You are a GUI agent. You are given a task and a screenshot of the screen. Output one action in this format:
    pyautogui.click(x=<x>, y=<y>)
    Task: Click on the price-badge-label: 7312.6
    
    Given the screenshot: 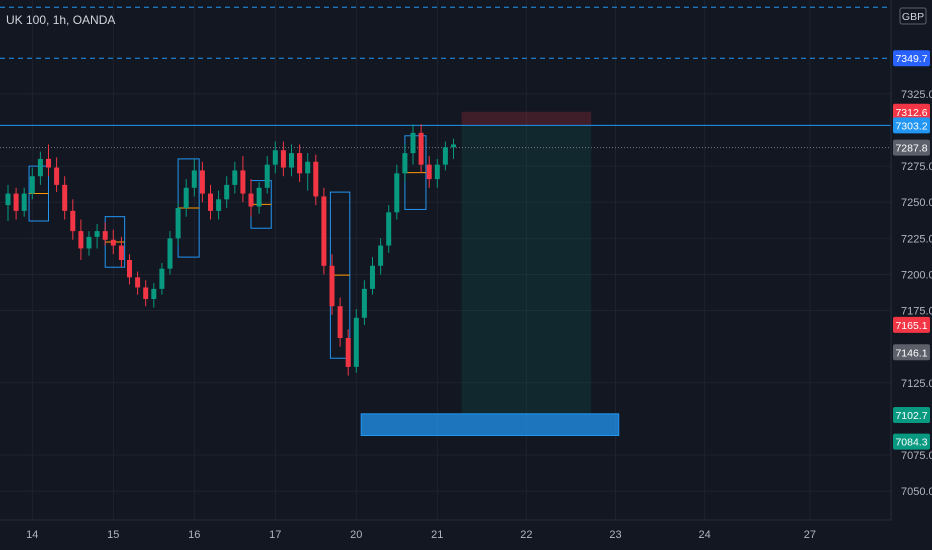 What is the action you would take?
    pyautogui.click(x=911, y=113)
    